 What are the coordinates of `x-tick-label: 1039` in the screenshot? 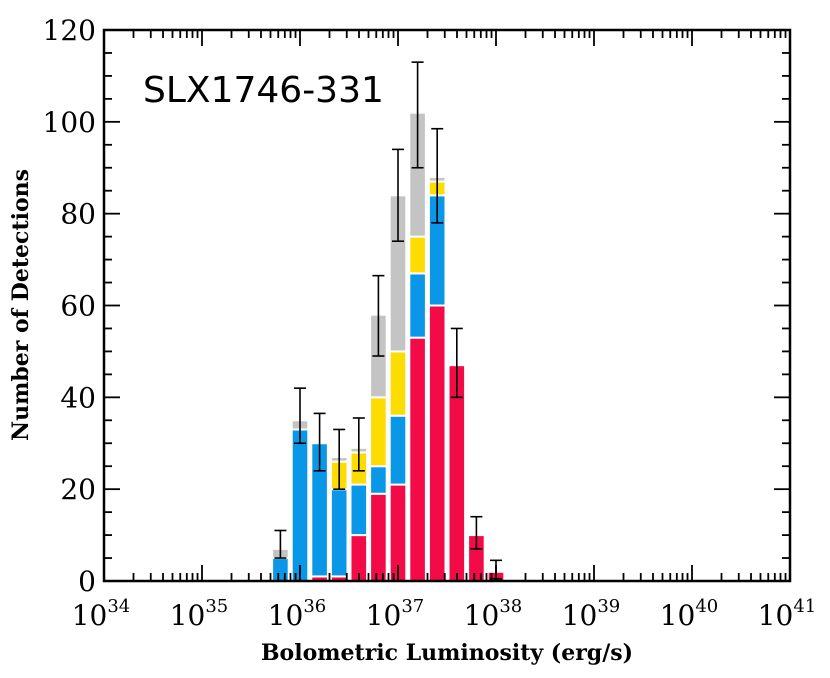 It's located at (591, 614).